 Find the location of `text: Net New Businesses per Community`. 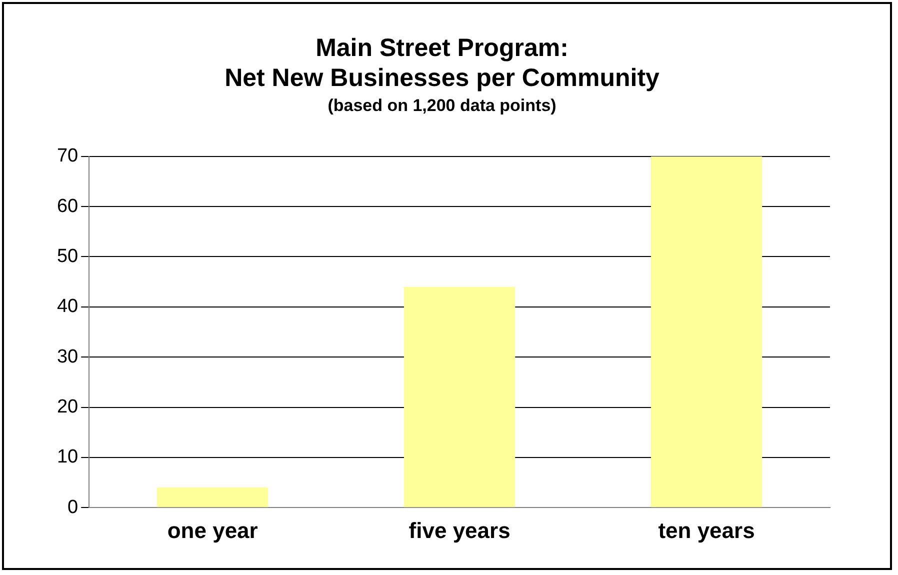

text: Net New Businesses per Community is located at coordinates (442, 78).